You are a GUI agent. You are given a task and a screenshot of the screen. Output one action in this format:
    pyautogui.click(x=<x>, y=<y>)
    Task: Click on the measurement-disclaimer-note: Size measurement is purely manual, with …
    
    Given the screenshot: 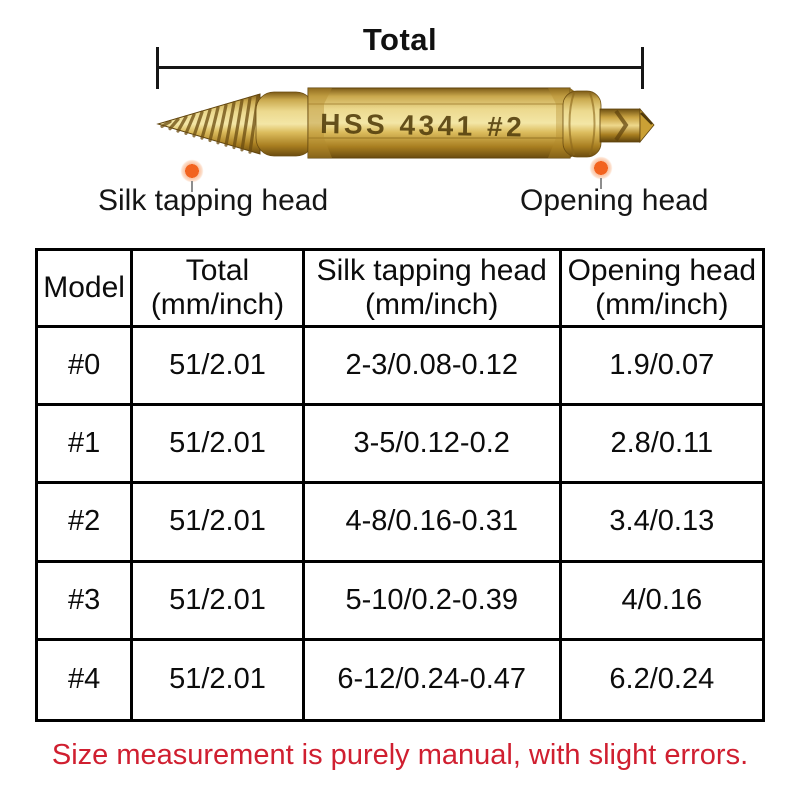 What is the action you would take?
    pyautogui.click(x=400, y=755)
    